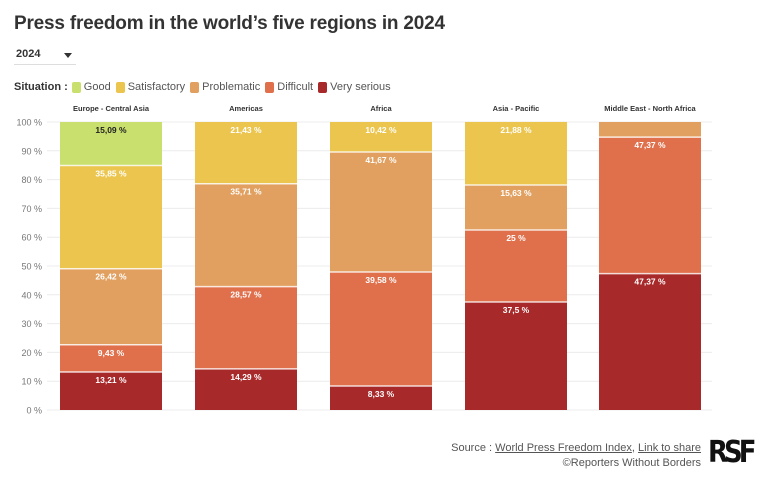 The height and width of the screenshot is (495, 768). Describe the element at coordinates (246, 377) in the screenshot. I see `data-label: 14,29 %` at that location.